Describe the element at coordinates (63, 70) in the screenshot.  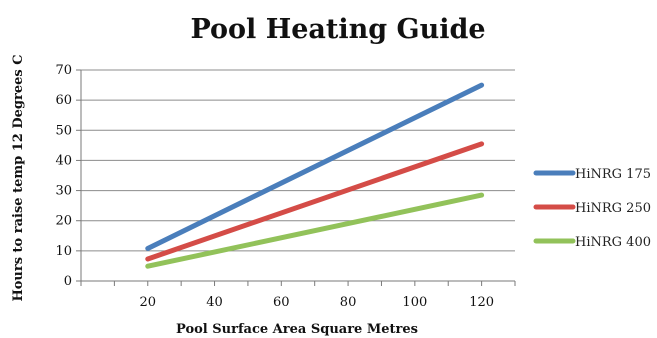
I see `y-tick-label: 70` at that location.